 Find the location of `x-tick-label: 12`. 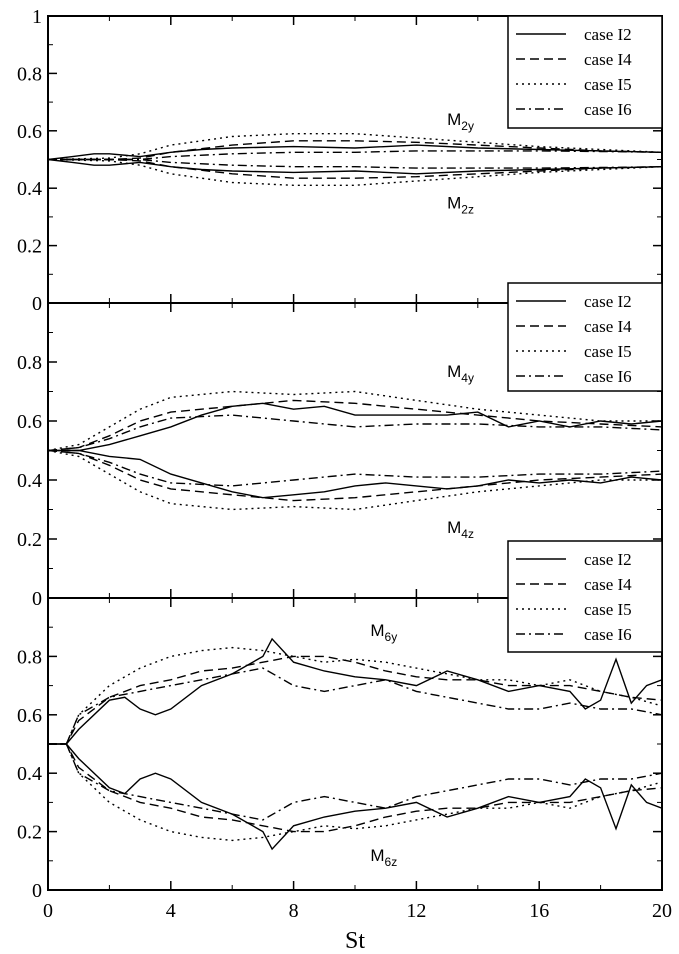

x-tick-label: 12 is located at coordinates (416, 911).